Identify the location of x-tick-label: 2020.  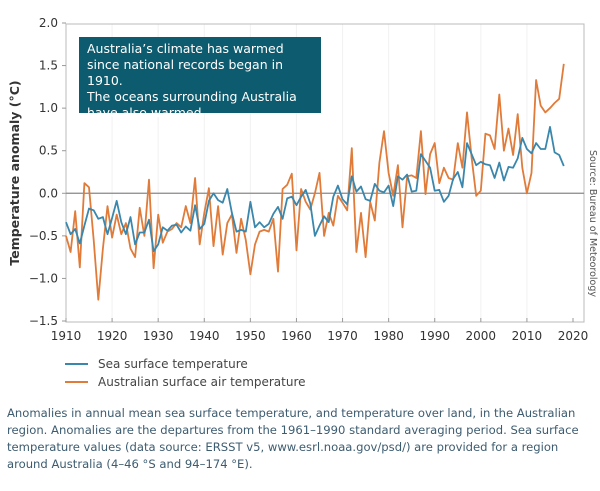
(573, 336).